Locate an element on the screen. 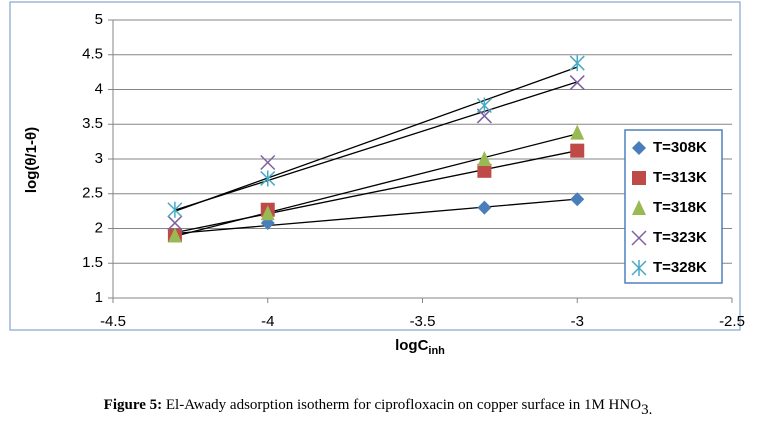 The height and width of the screenshot is (433, 757). y-tick-label: 2 is located at coordinates (99, 227).